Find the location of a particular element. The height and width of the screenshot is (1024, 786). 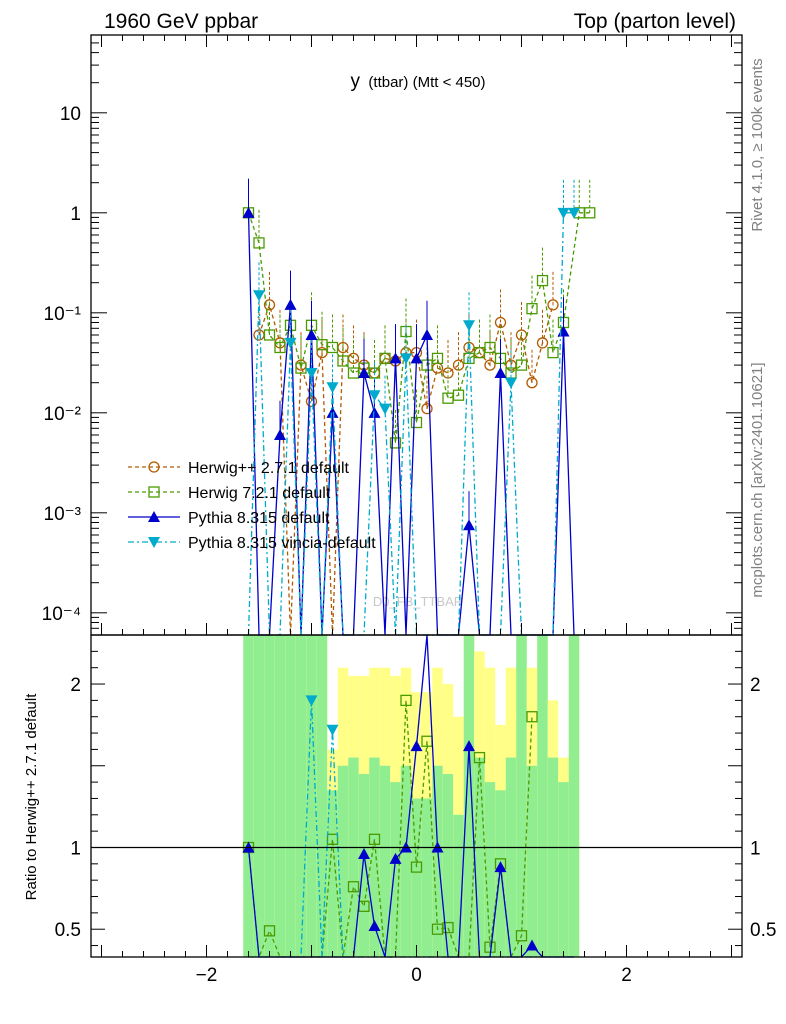

plot-title: y (ttbar) (Mtt < 450) is located at coordinates (417, 81).